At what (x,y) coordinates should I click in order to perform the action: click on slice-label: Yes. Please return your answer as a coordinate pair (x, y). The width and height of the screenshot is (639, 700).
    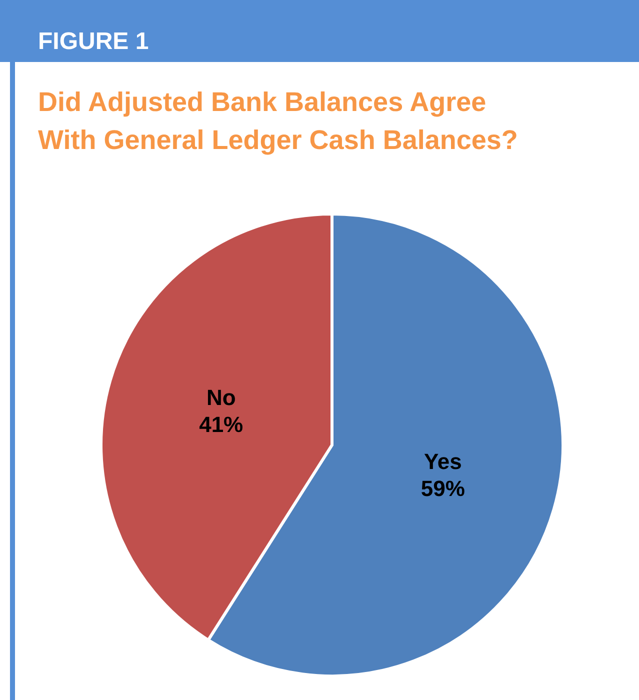
    Looking at the image, I should click on (443, 461).